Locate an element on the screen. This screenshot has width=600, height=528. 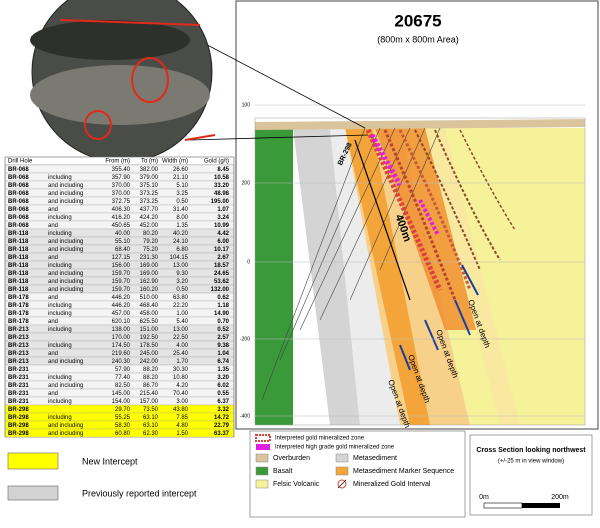
scale-title: Cross Section looking northwest is located at coordinates (531, 450).